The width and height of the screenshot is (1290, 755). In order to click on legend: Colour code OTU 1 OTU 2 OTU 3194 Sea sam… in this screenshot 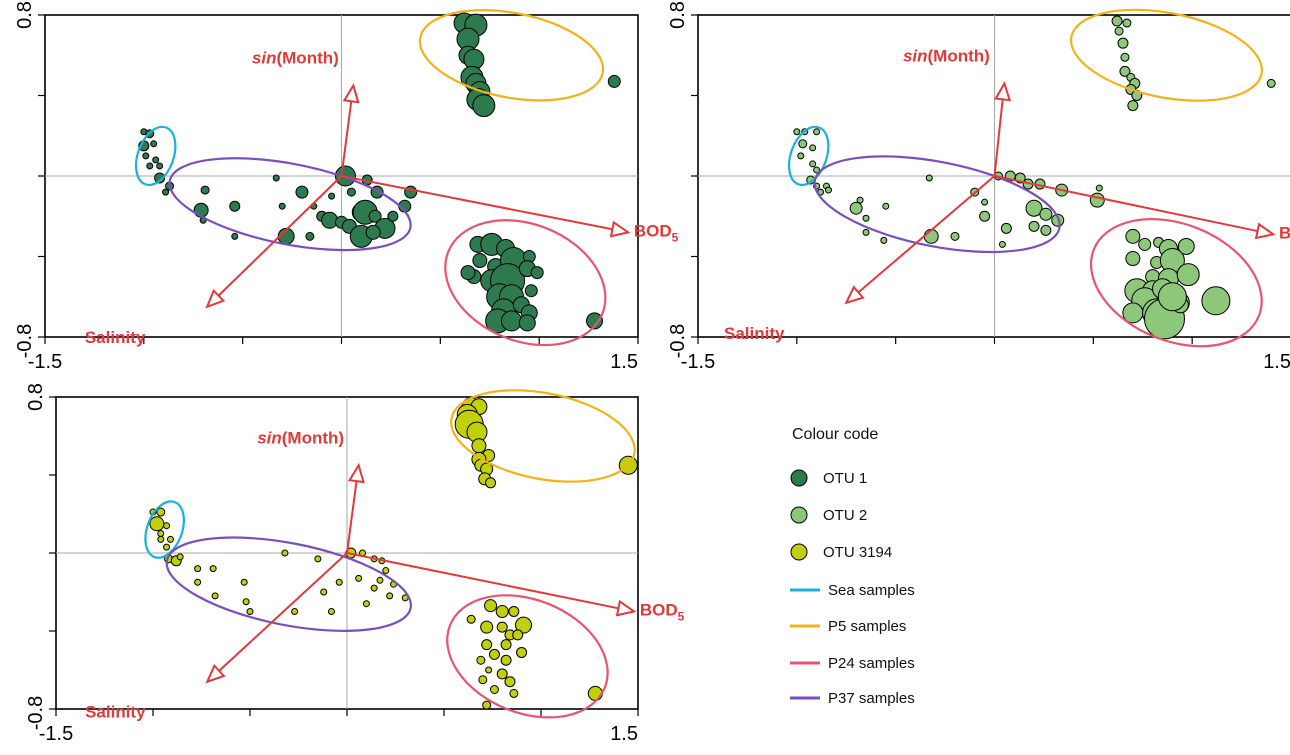, I will do `click(852, 566)`.